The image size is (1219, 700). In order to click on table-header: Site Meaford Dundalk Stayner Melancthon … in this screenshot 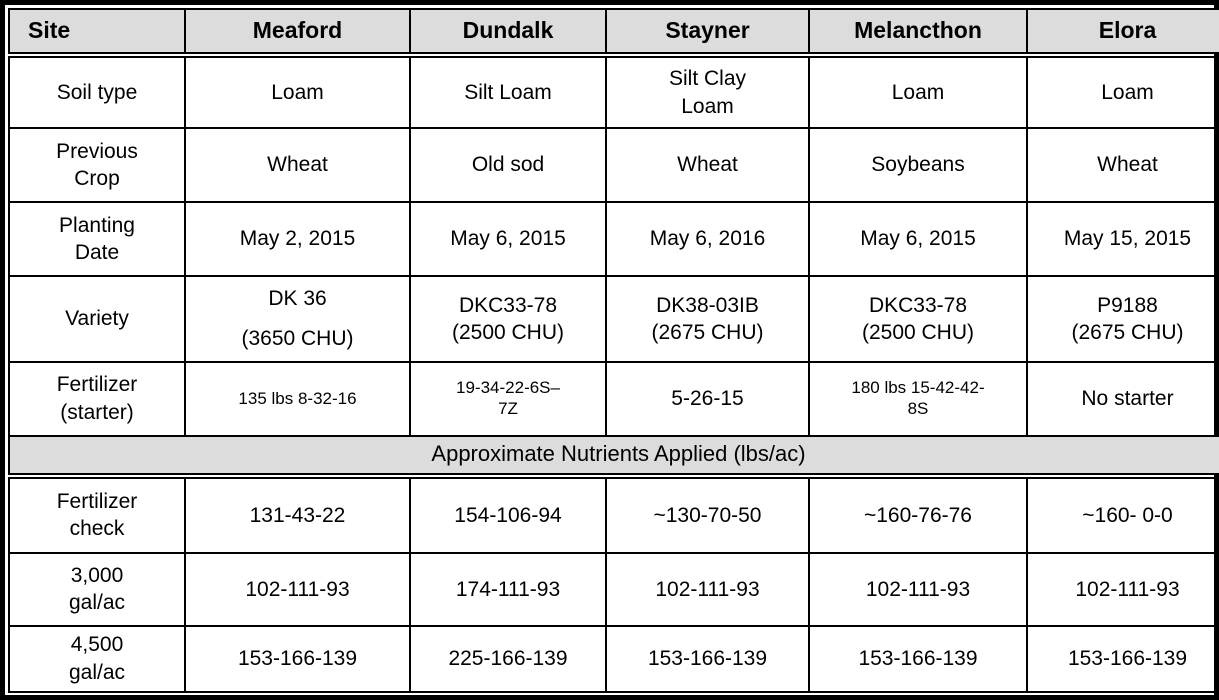, I will do `click(613, 33)`.